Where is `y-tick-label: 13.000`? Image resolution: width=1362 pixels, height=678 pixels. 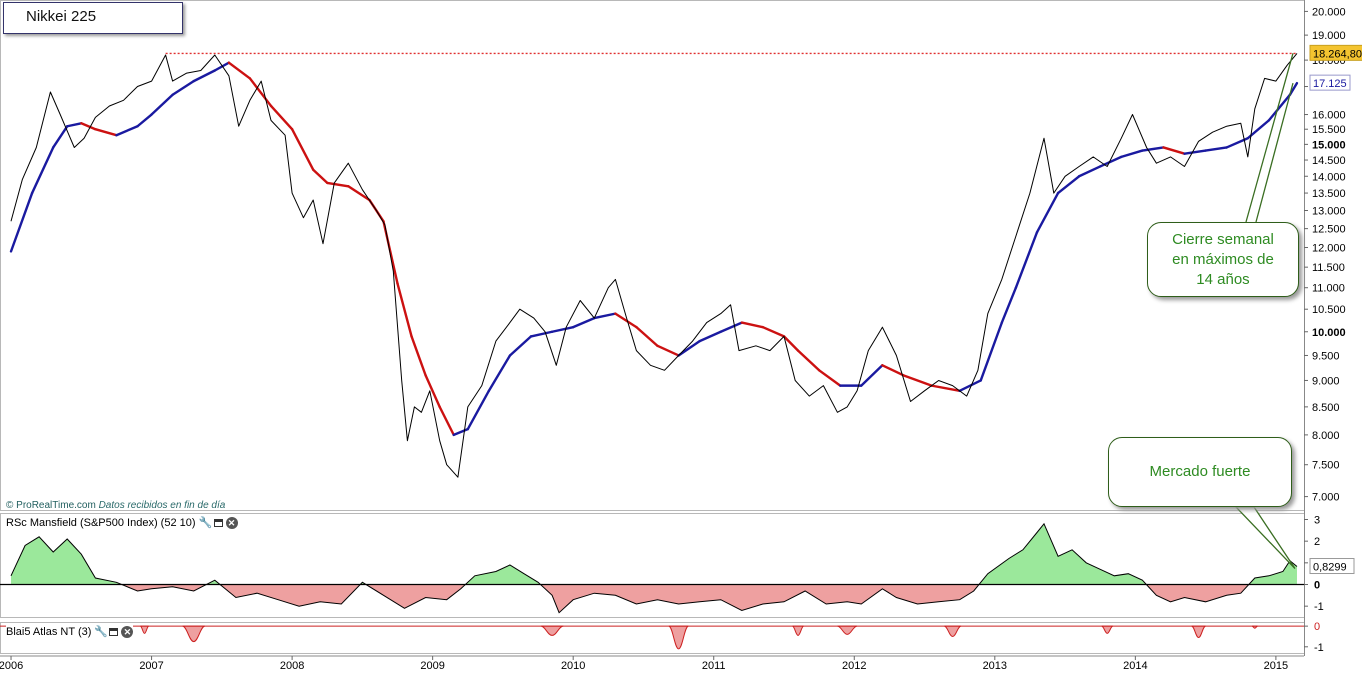 y-tick-label: 13.000 is located at coordinates (1329, 212).